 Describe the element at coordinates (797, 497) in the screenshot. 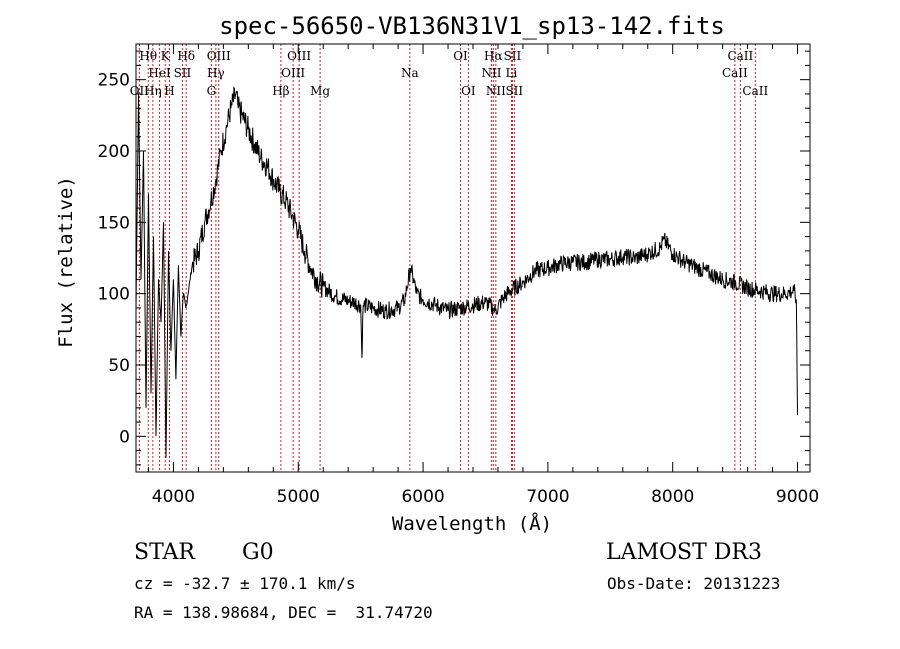

I see `x-tick-label: 9000` at that location.